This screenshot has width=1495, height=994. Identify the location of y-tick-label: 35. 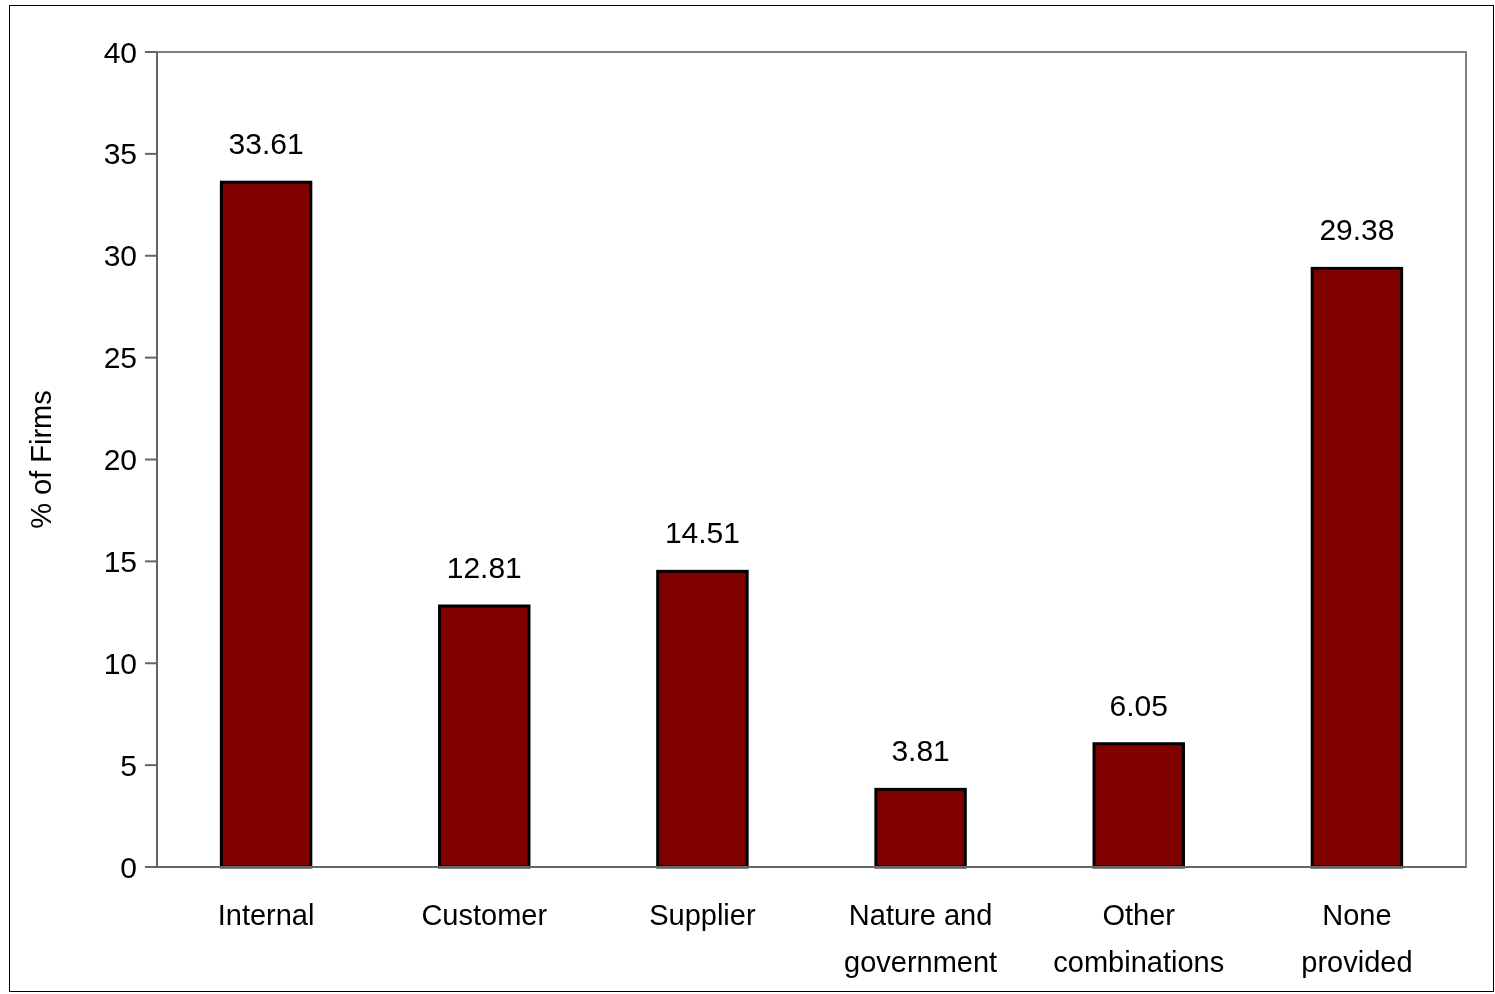
(120, 154).